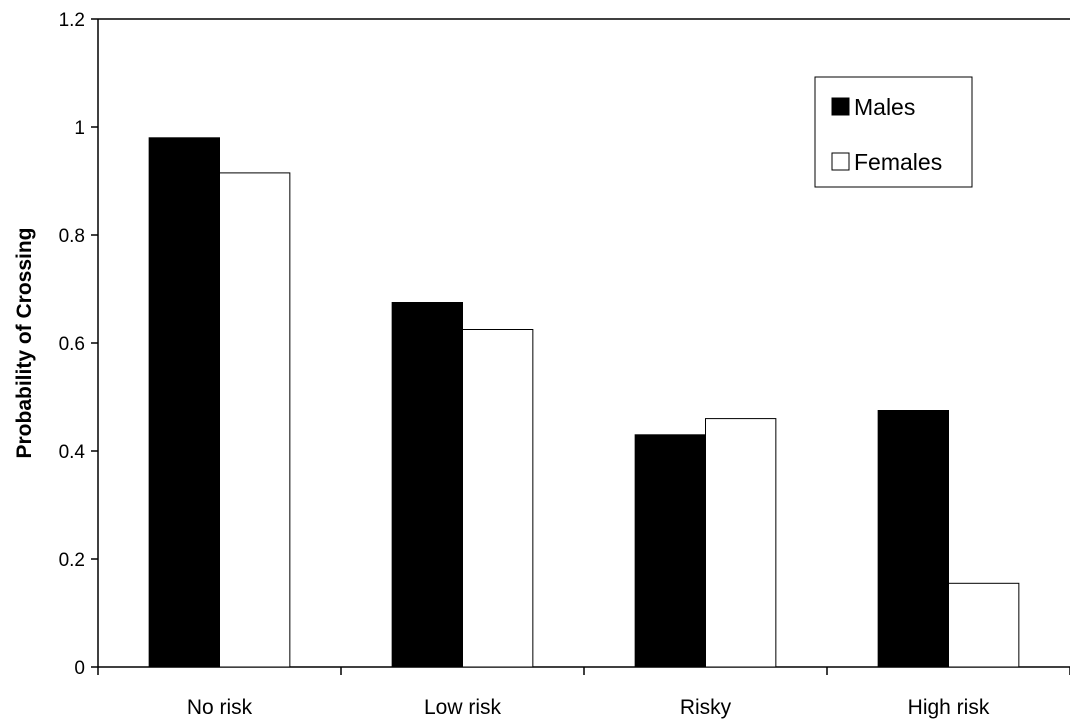  What do you see at coordinates (840, 161) in the screenshot?
I see `legend-swatch-females` at bounding box center [840, 161].